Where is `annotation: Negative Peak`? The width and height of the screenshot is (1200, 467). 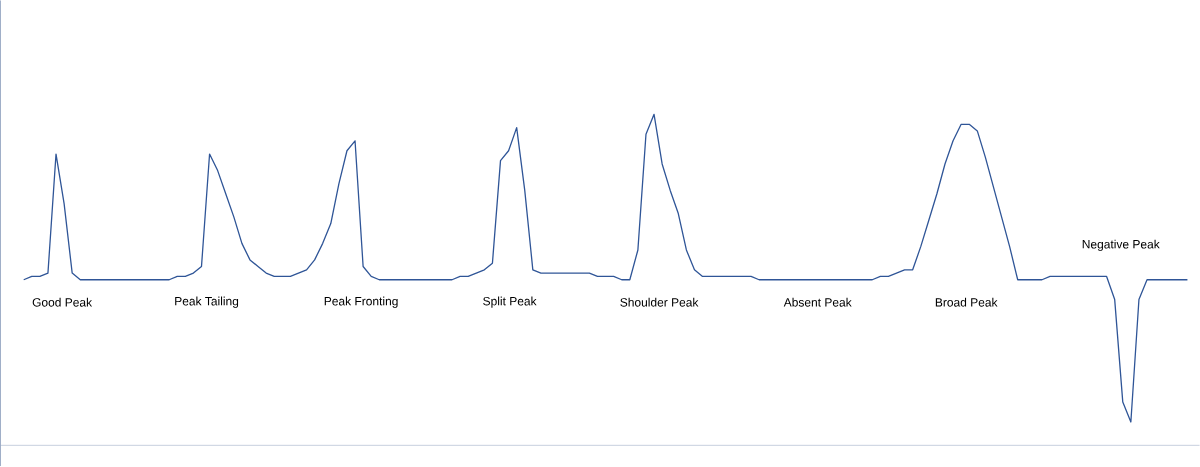
annotation: Negative Peak is located at coordinates (1121, 245).